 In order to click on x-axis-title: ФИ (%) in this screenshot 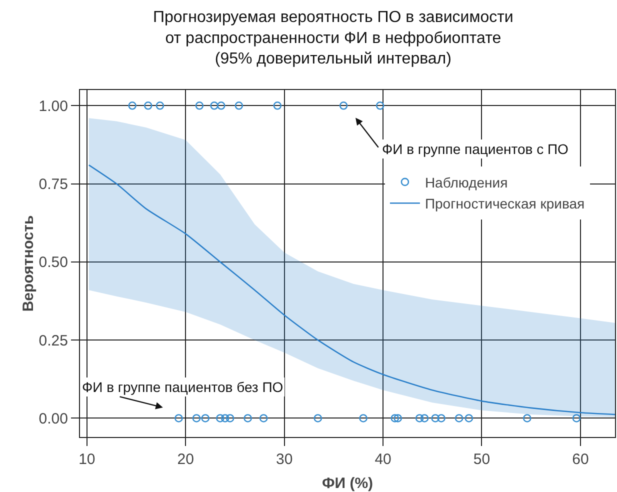, I will do `click(348, 483)`.